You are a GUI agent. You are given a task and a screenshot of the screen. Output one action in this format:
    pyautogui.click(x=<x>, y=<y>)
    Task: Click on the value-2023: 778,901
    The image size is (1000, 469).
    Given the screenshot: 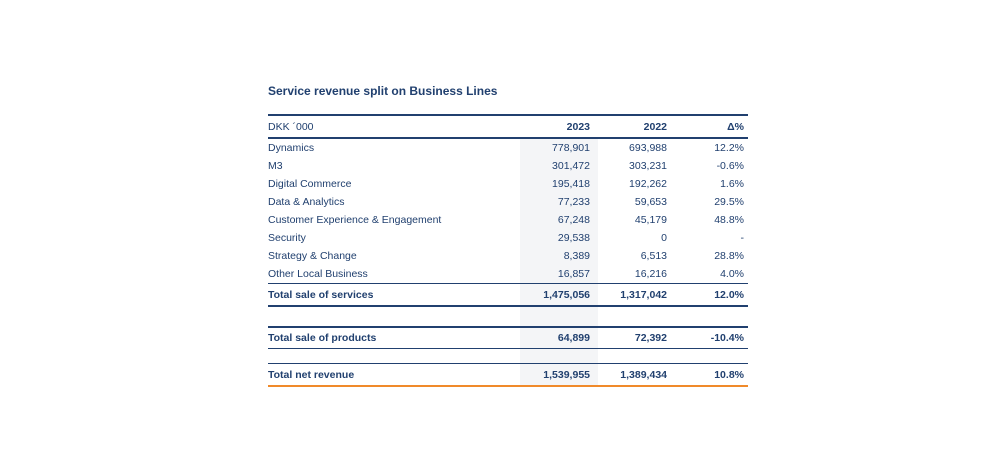 What is the action you would take?
    pyautogui.click(x=571, y=148)
    